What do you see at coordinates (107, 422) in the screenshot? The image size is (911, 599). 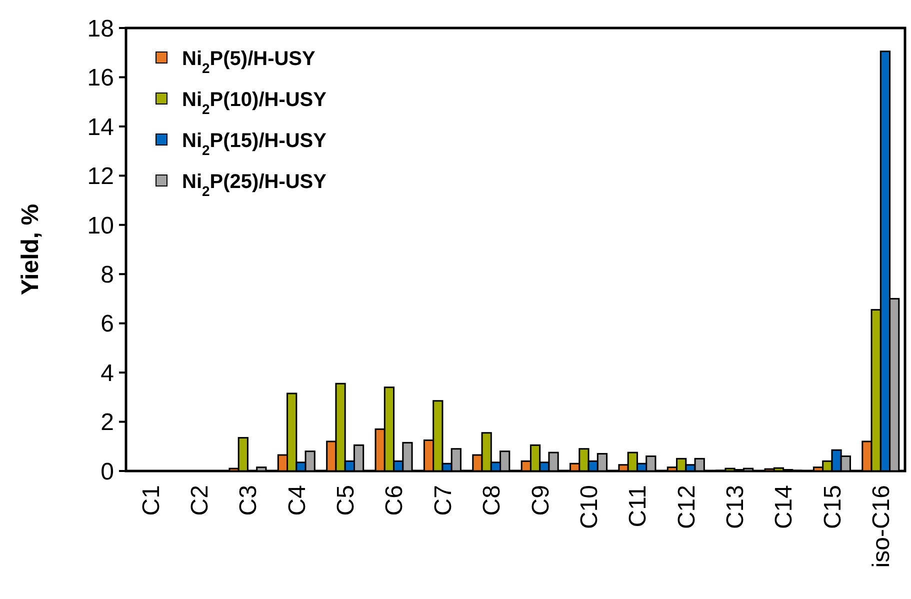 I see `y-tick-label: 2` at bounding box center [107, 422].